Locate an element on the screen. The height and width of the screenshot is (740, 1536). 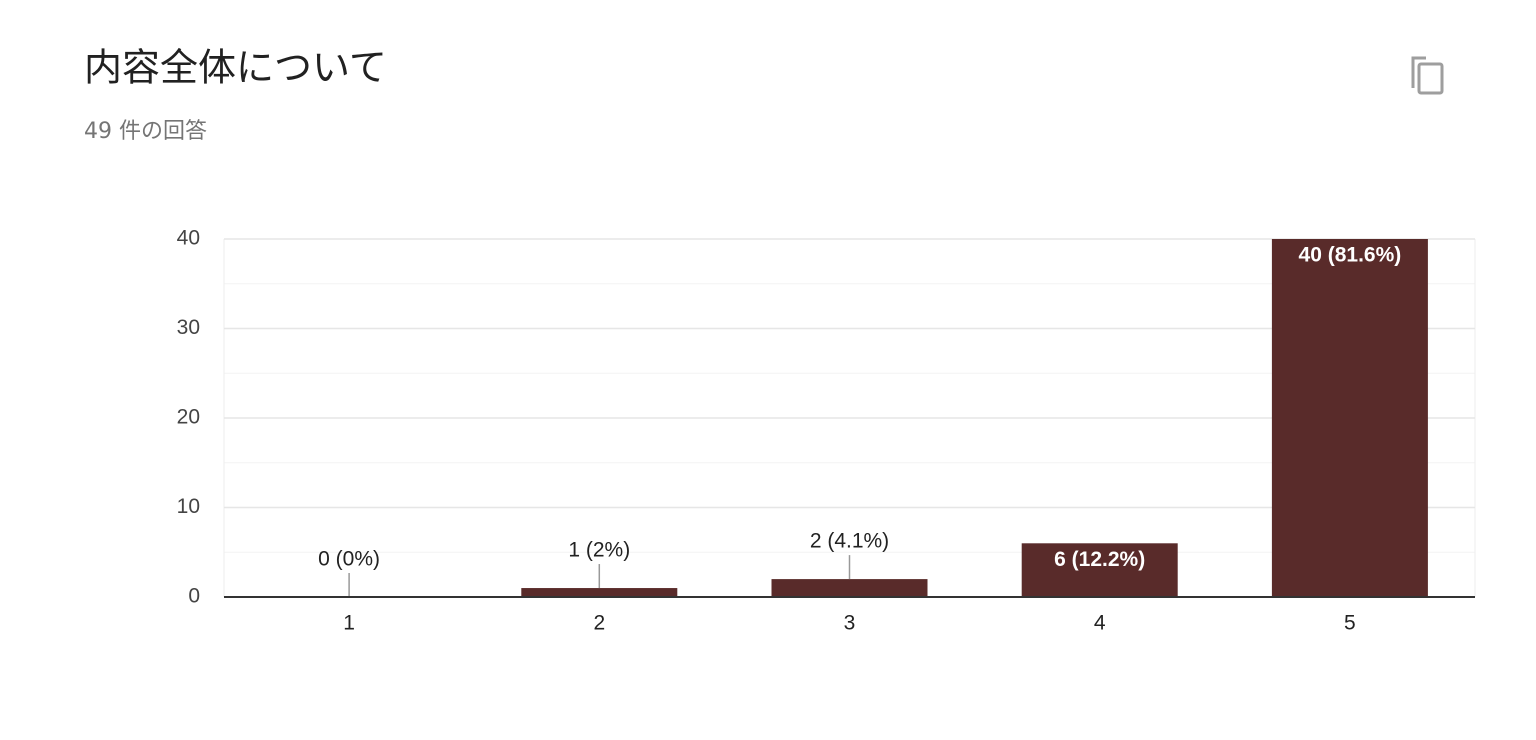
x-tick-label: 1 is located at coordinates (349, 623).